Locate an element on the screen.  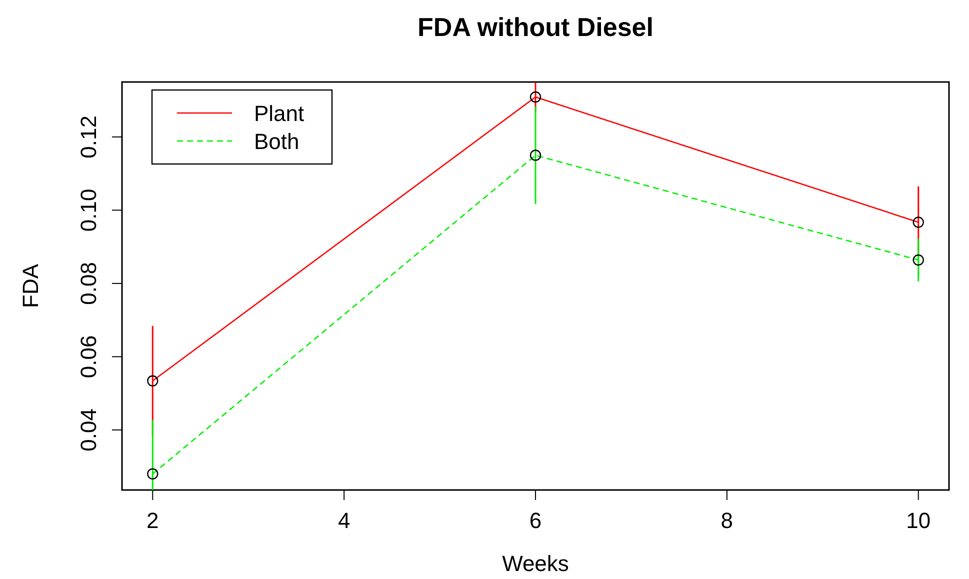
chart-title: FDA without Diesel is located at coordinates (536, 27).